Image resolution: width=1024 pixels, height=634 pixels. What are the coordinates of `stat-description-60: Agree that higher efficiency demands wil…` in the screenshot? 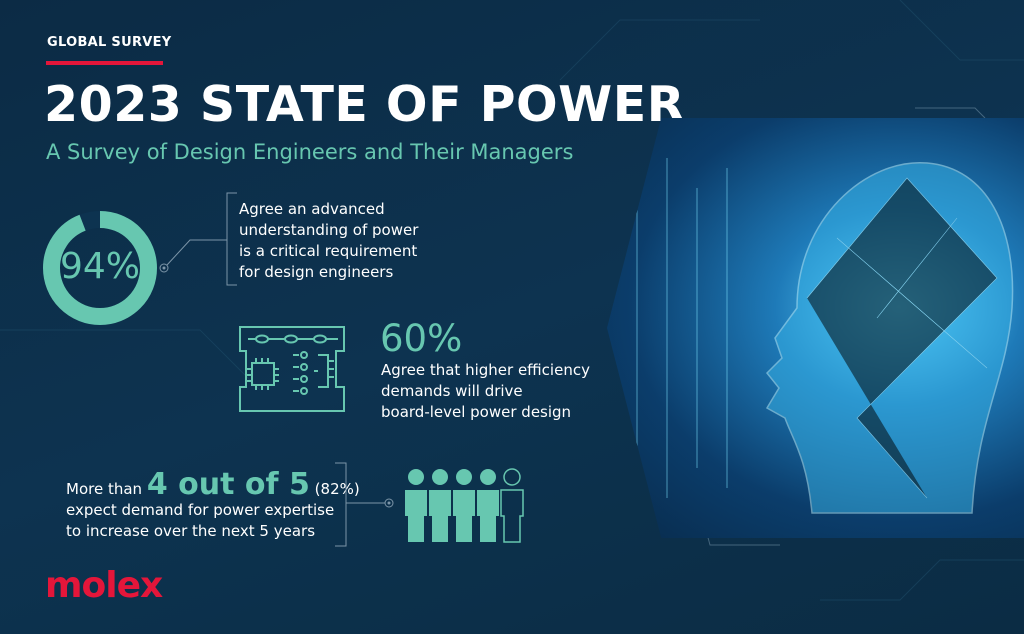 It's located at (496, 391).